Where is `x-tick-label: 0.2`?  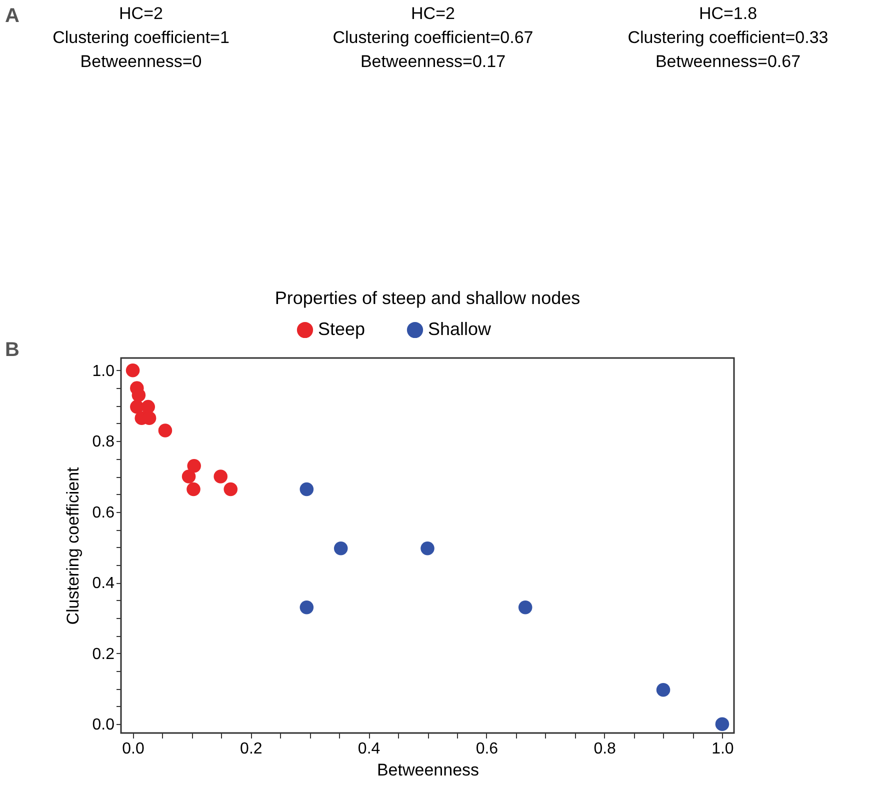
x-tick-label: 0.2 is located at coordinates (251, 749).